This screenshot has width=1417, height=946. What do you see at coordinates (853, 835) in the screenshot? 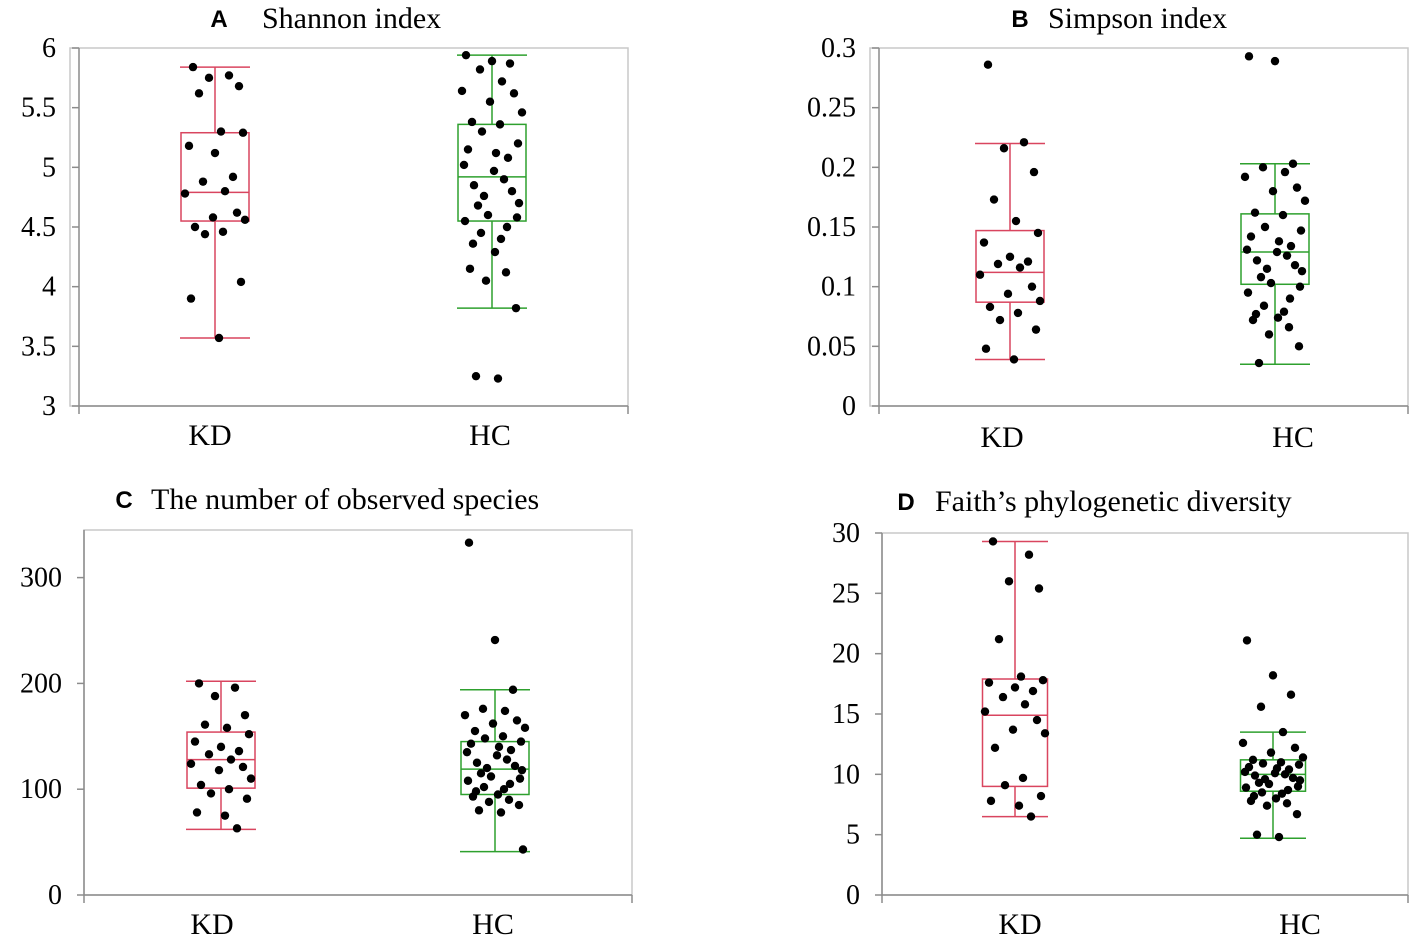
I see `y-tick-label: 5` at bounding box center [853, 835].